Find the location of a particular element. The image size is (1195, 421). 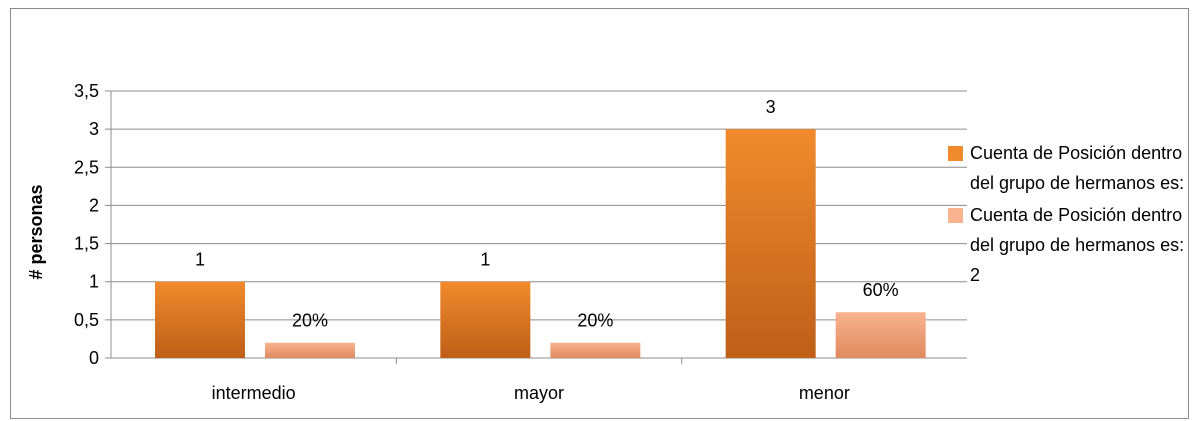

bar-series-2-intermedio is located at coordinates (310, 350).